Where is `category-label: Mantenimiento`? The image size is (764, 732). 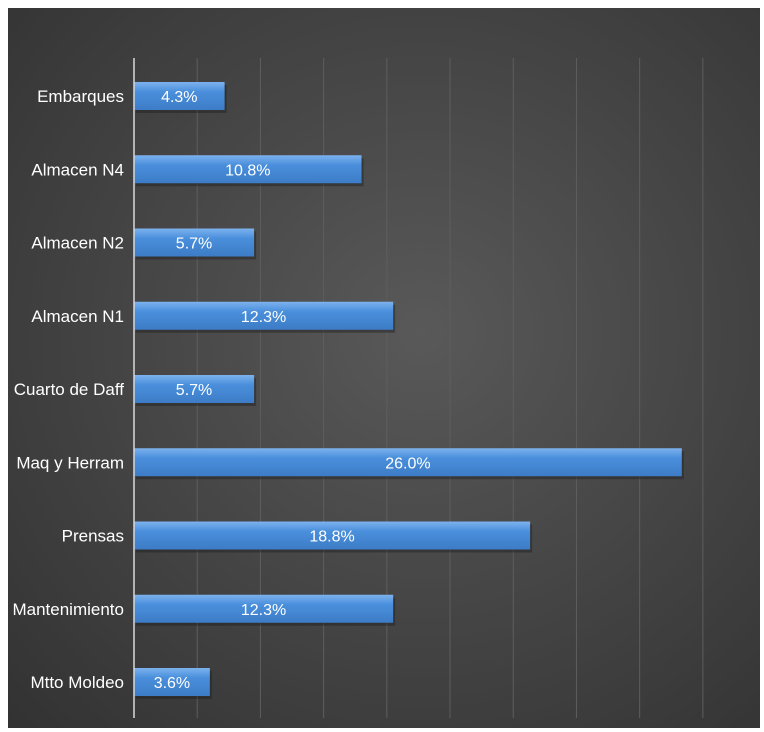 category-label: Mantenimiento is located at coordinates (68, 609).